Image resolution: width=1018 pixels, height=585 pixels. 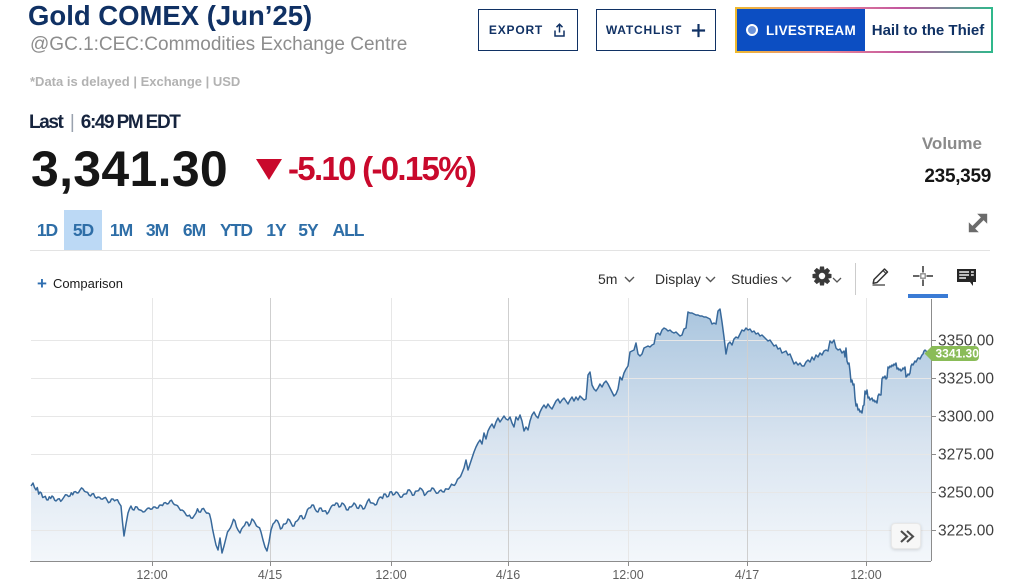 What do you see at coordinates (966, 531) in the screenshot?
I see `svg-text: 3225.00` at bounding box center [966, 531].